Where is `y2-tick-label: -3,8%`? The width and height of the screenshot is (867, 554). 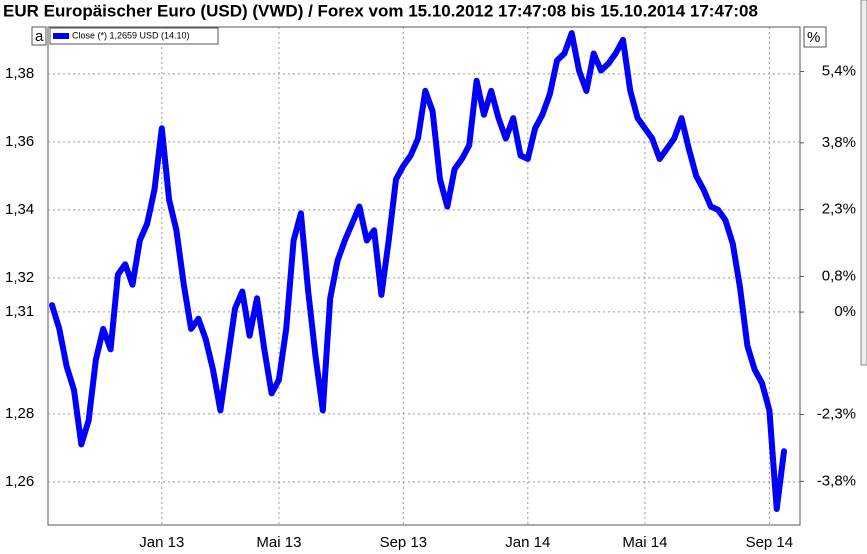
y2-tick-label: -3,8% is located at coordinates (836, 480).